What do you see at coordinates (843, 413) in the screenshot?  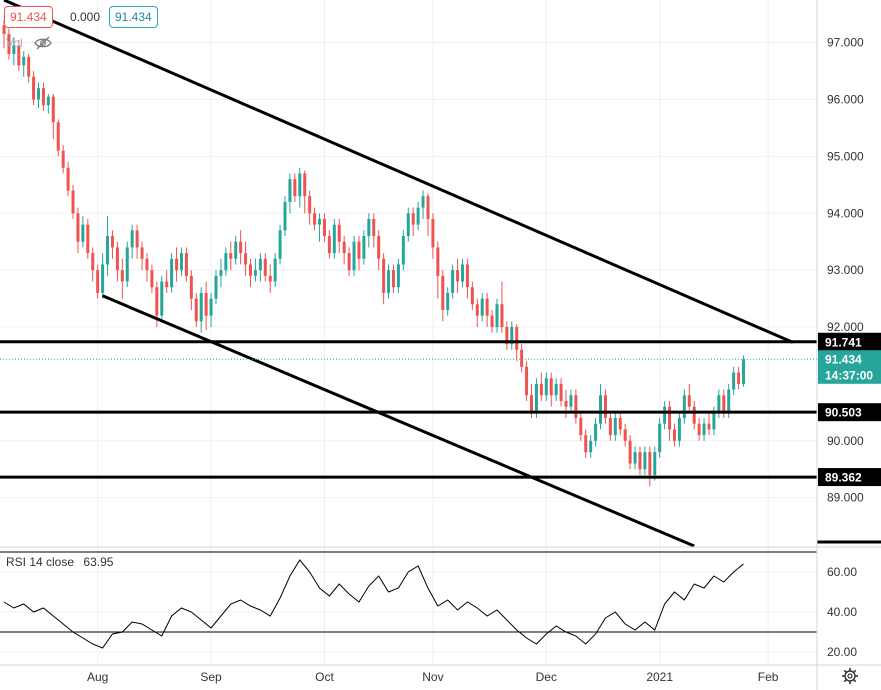 I see `price-label-text: 90.503` at bounding box center [843, 413].